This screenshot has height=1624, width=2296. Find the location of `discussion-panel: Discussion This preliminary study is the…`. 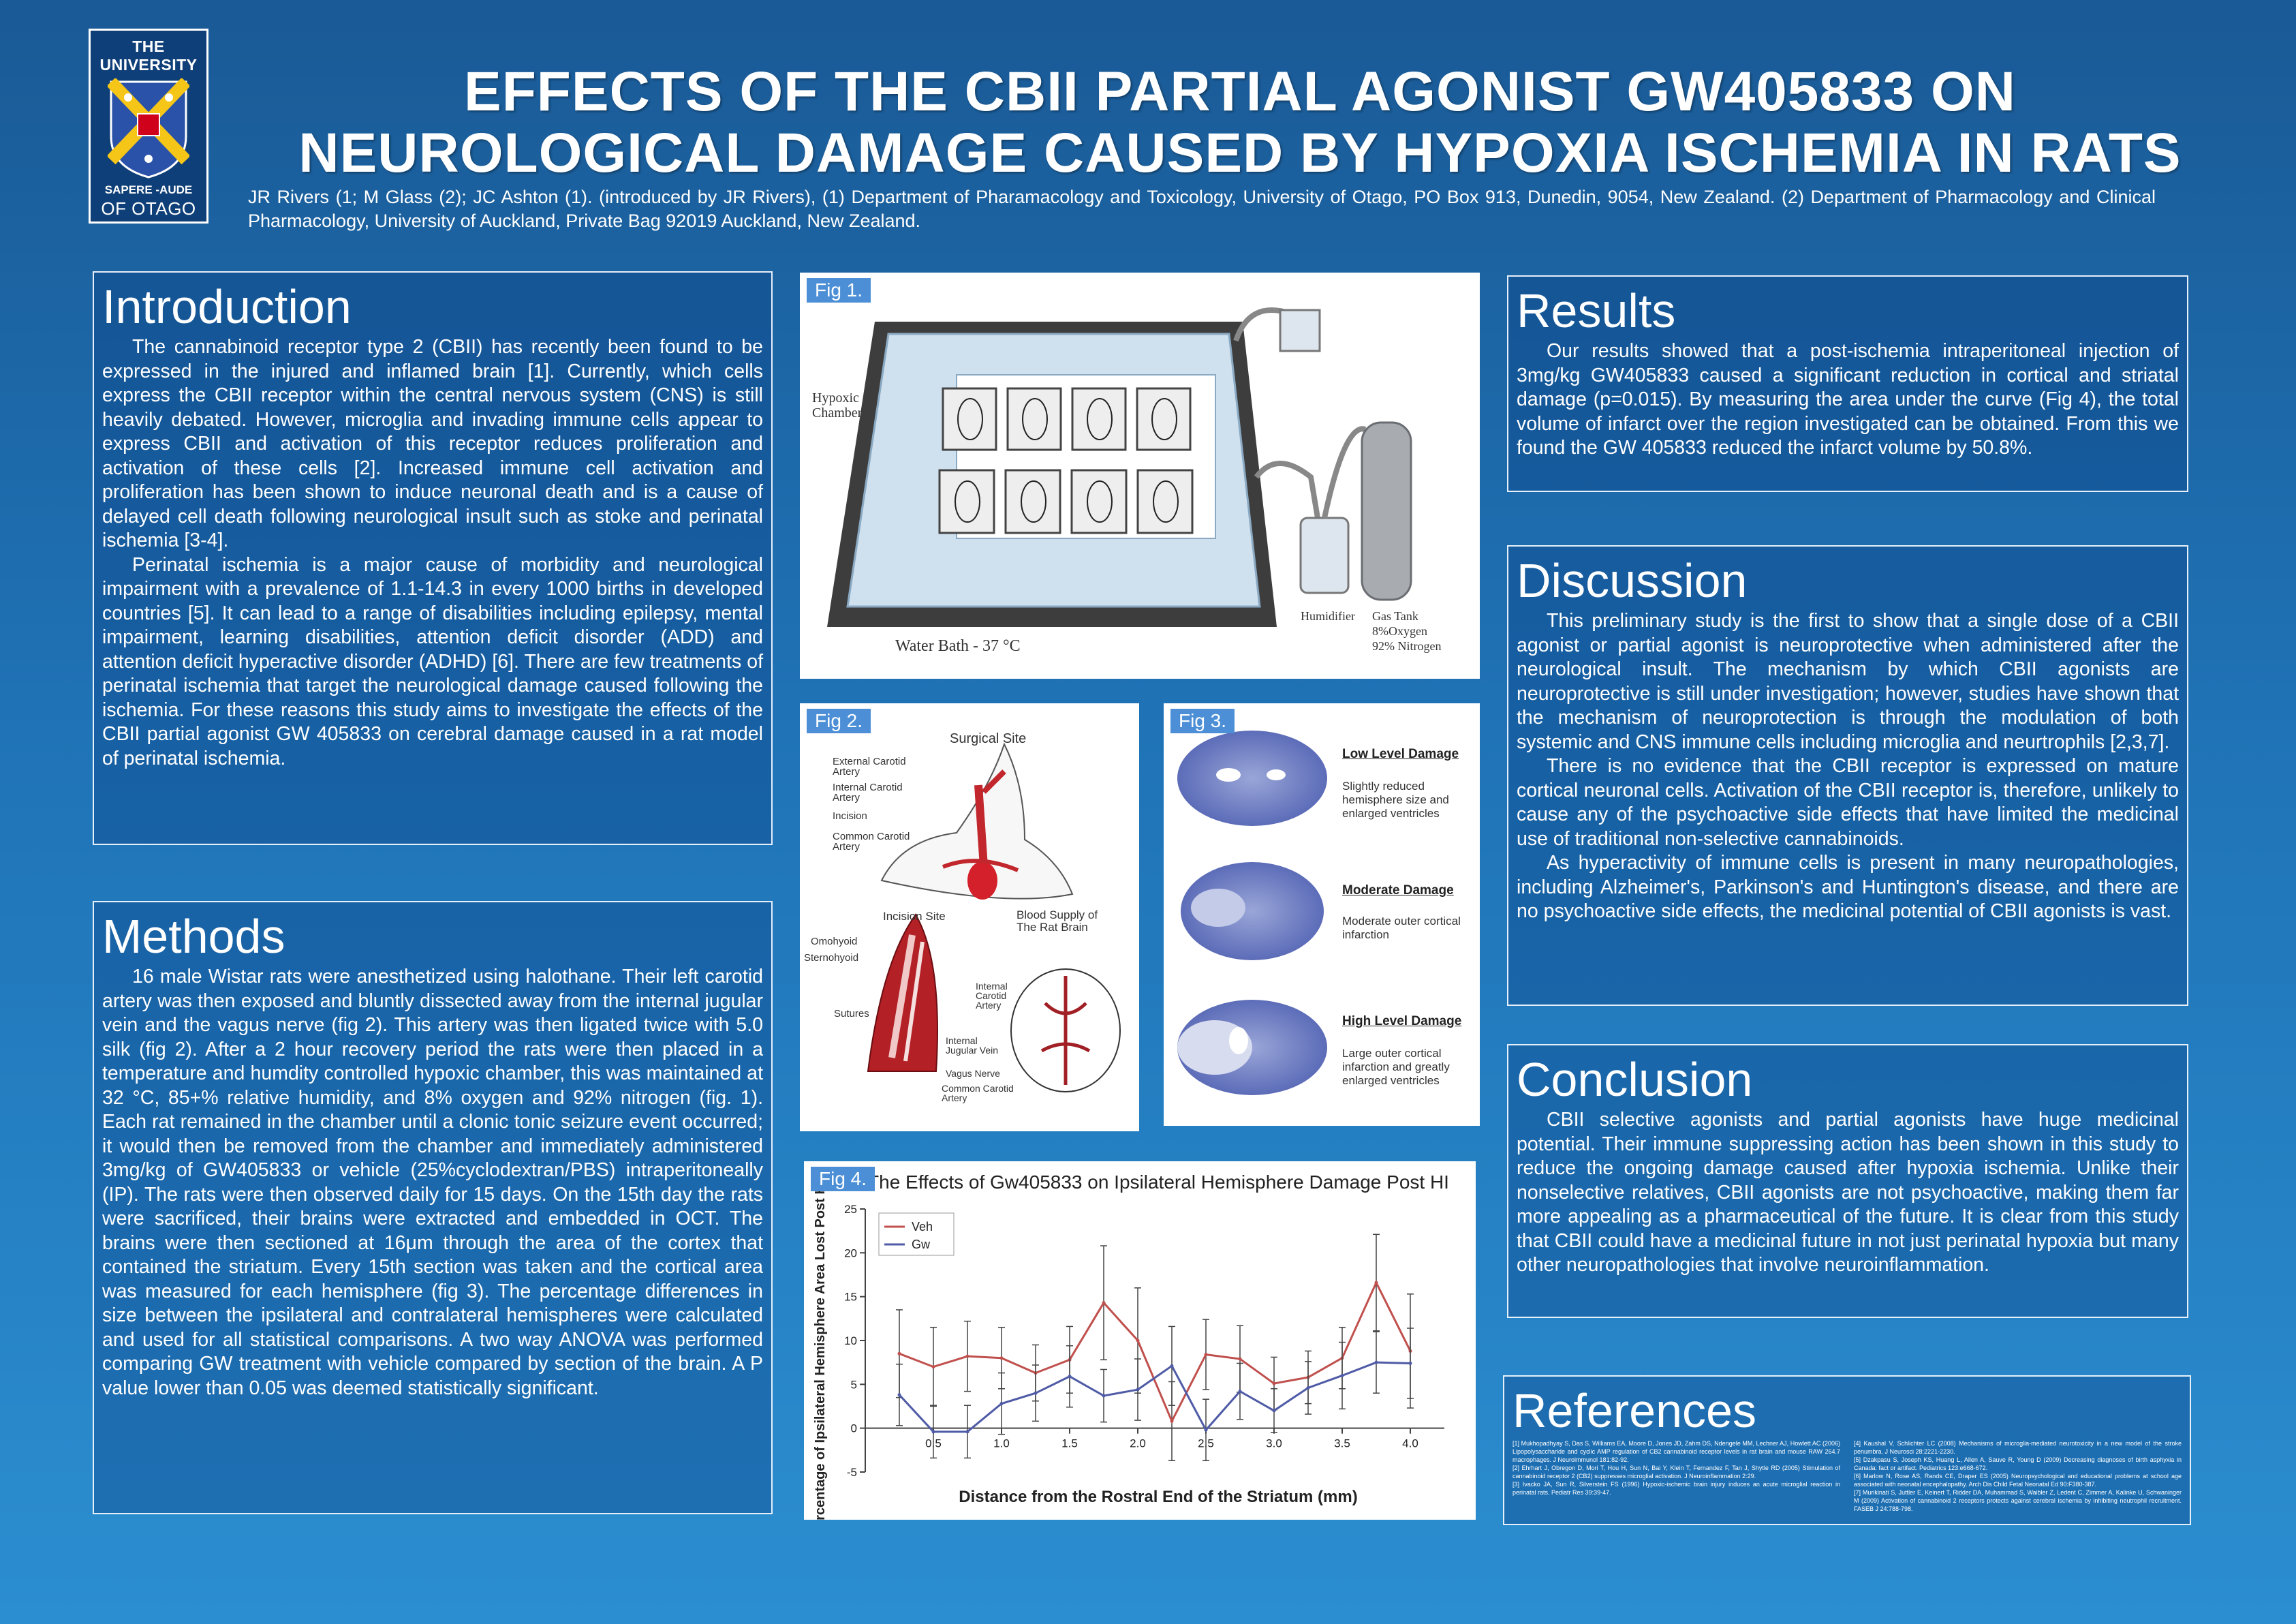

discussion-panel: Discussion This preliminary study is the… is located at coordinates (1848, 775).